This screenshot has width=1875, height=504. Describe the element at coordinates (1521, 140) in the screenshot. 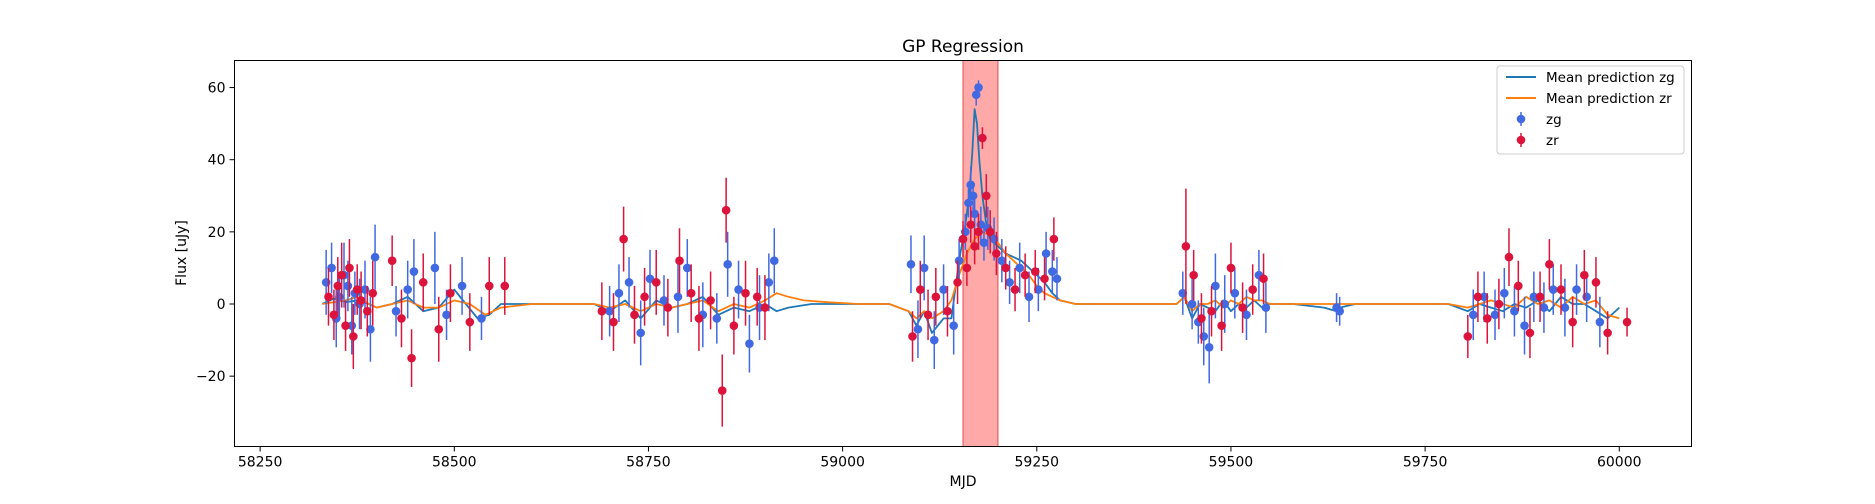

I see `legend-marker-swatch` at that location.